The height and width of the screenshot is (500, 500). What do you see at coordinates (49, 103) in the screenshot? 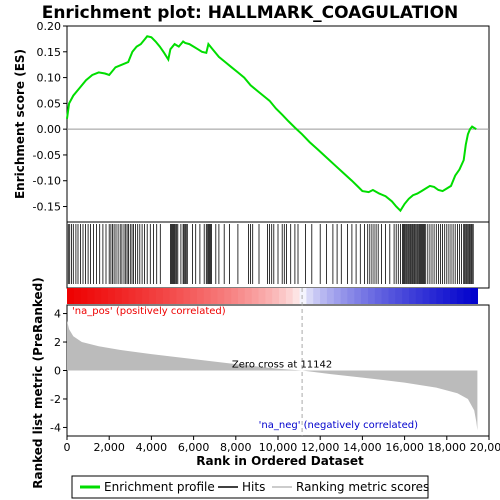
I see `es-ytick-label: 0.05` at bounding box center [49, 103].